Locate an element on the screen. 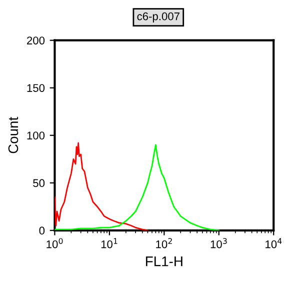 The width and height of the screenshot is (288, 288). x-tick-label: 10$^{0}$ is located at coordinates (54, 243).